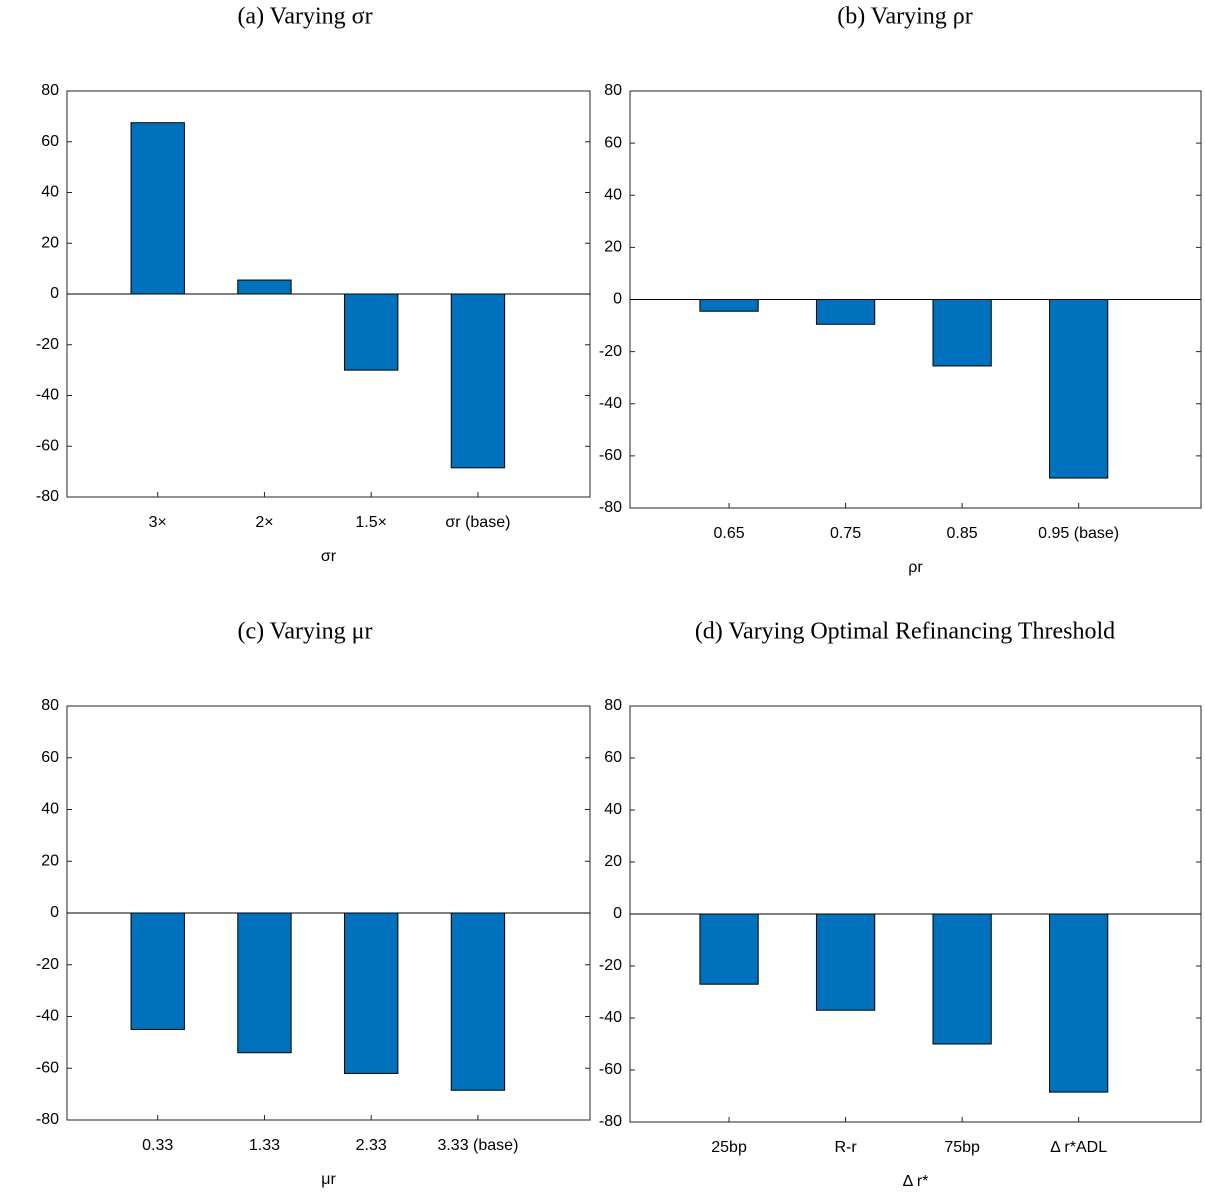 This screenshot has width=1205, height=1194. Describe the element at coordinates (371, 522) in the screenshot. I see `x-tick-label: 1.5×` at that location.